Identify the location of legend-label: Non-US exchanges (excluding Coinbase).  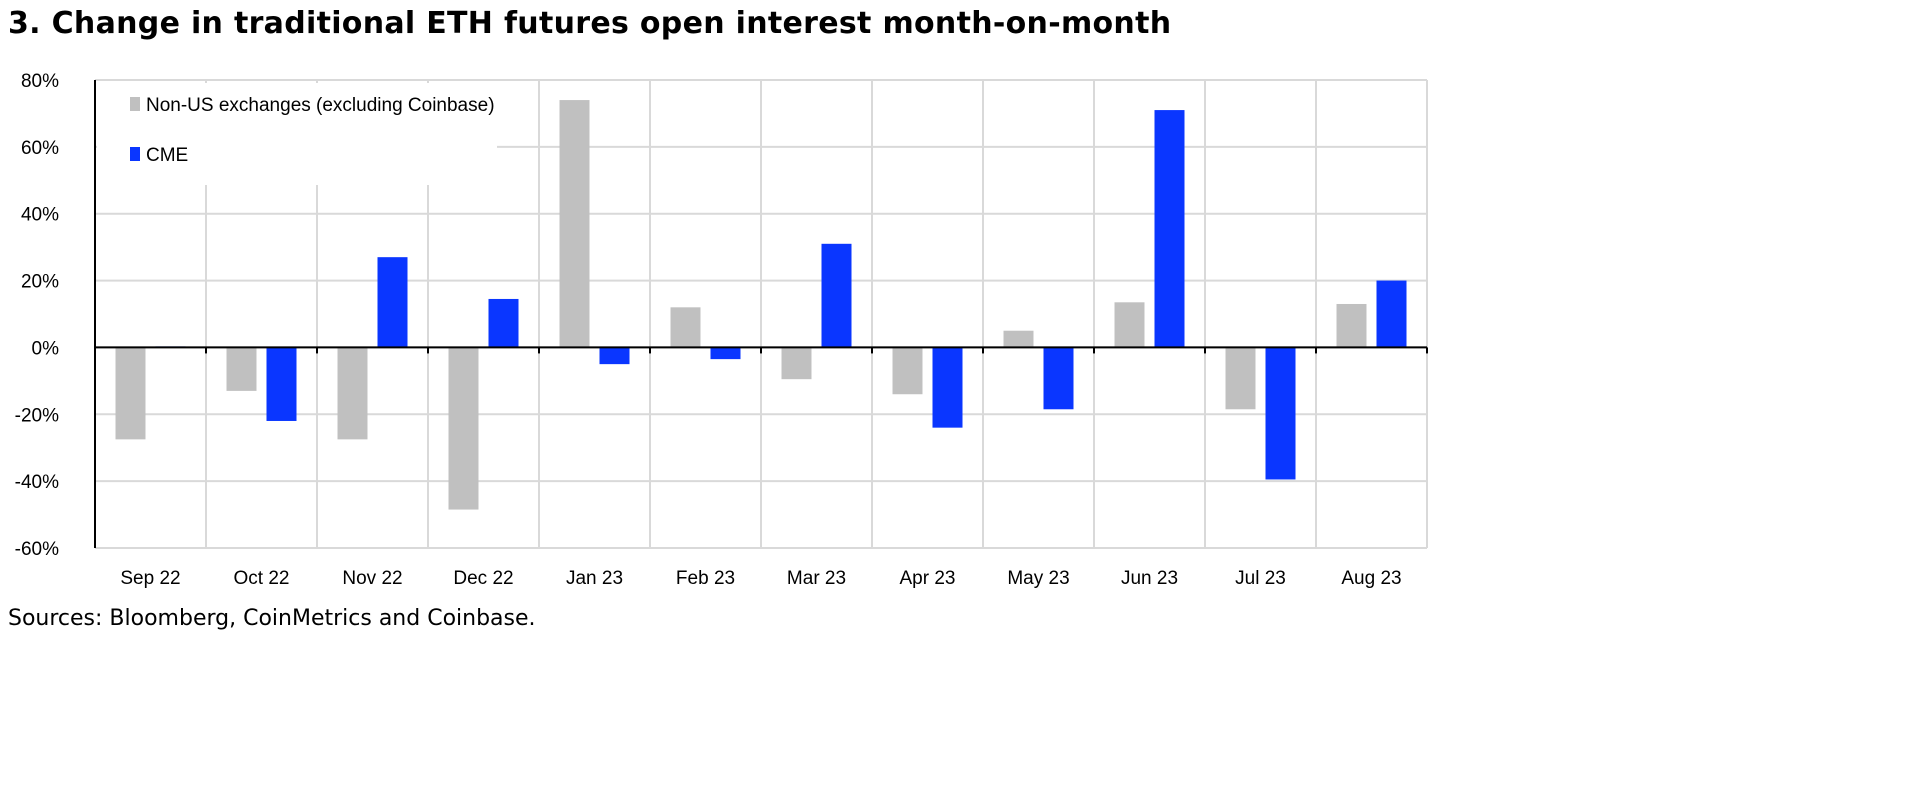
(320, 105).